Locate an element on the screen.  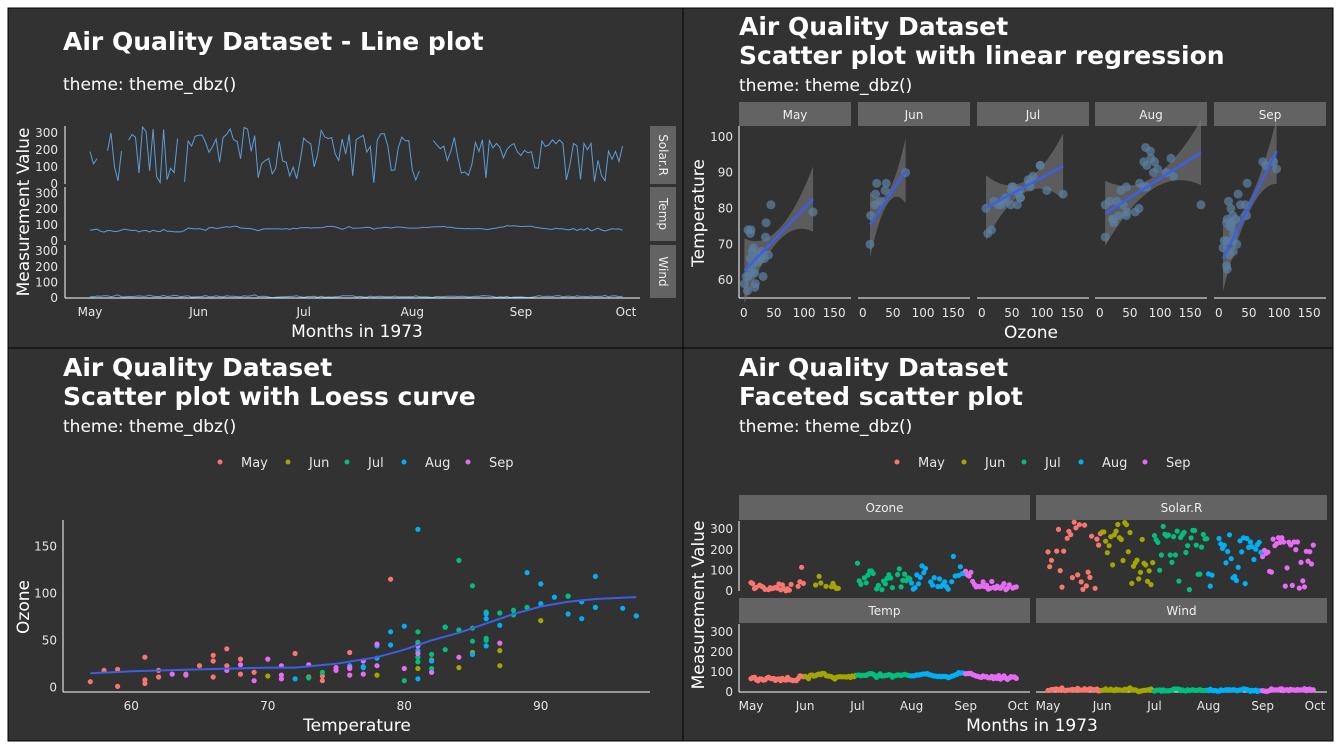
x-tick-label: Aug is located at coordinates (412, 312).